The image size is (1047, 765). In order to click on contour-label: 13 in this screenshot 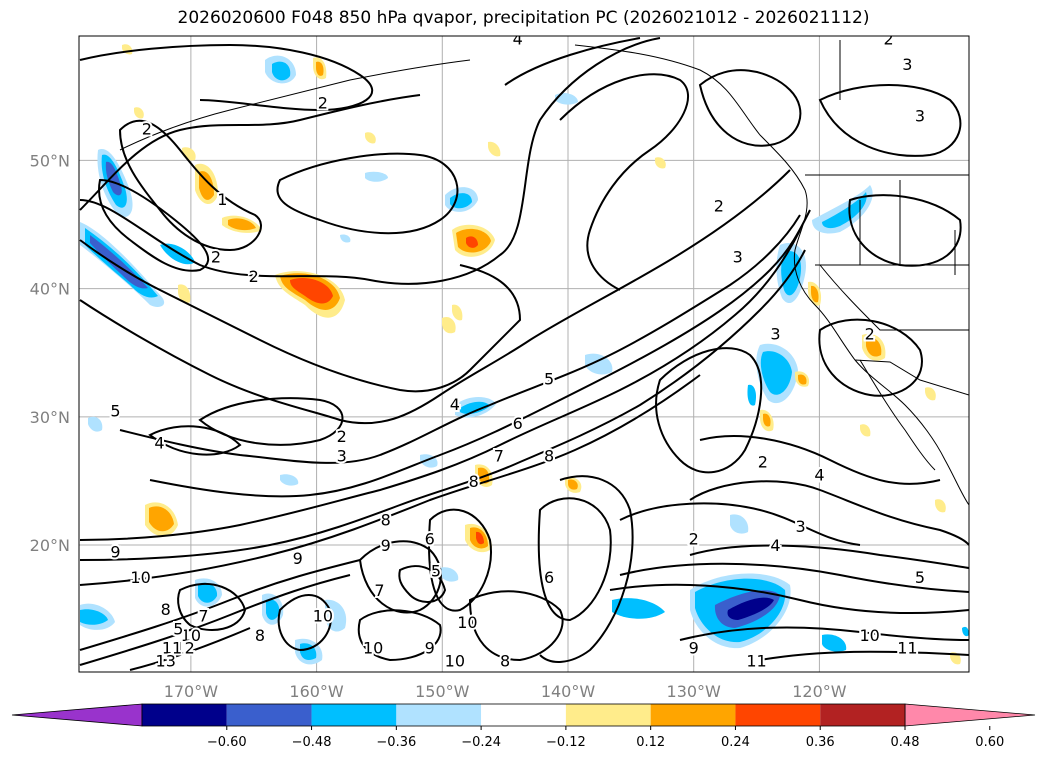, I will do `click(166, 660)`.